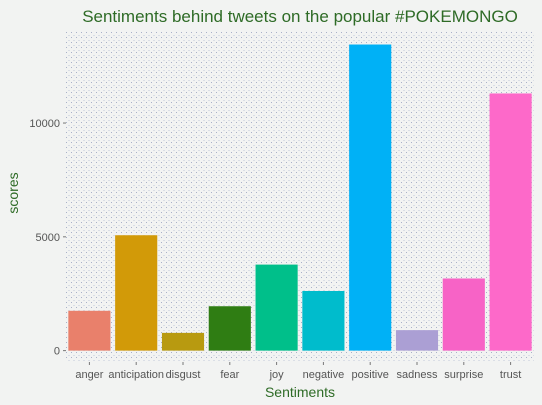 The image size is (542, 405). What do you see at coordinates (323, 320) in the screenshot?
I see `bar-negative` at bounding box center [323, 320].